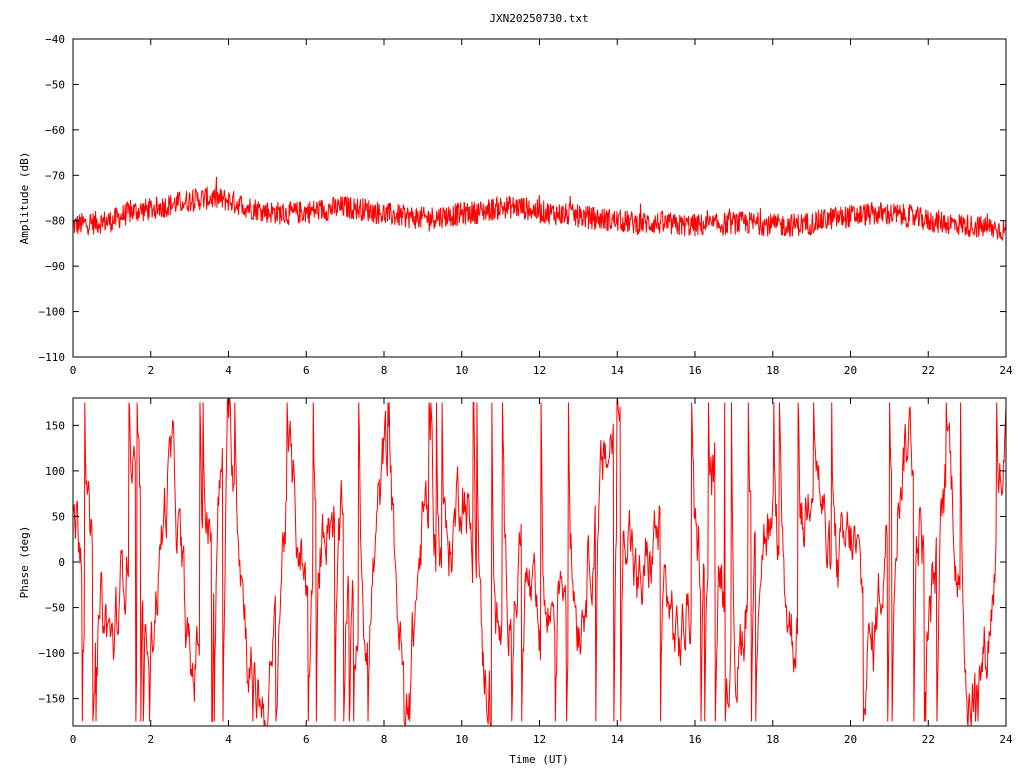 The image size is (1024, 768). What do you see at coordinates (928, 739) in the screenshot?
I see `phase-x-tick-label: 22` at bounding box center [928, 739].